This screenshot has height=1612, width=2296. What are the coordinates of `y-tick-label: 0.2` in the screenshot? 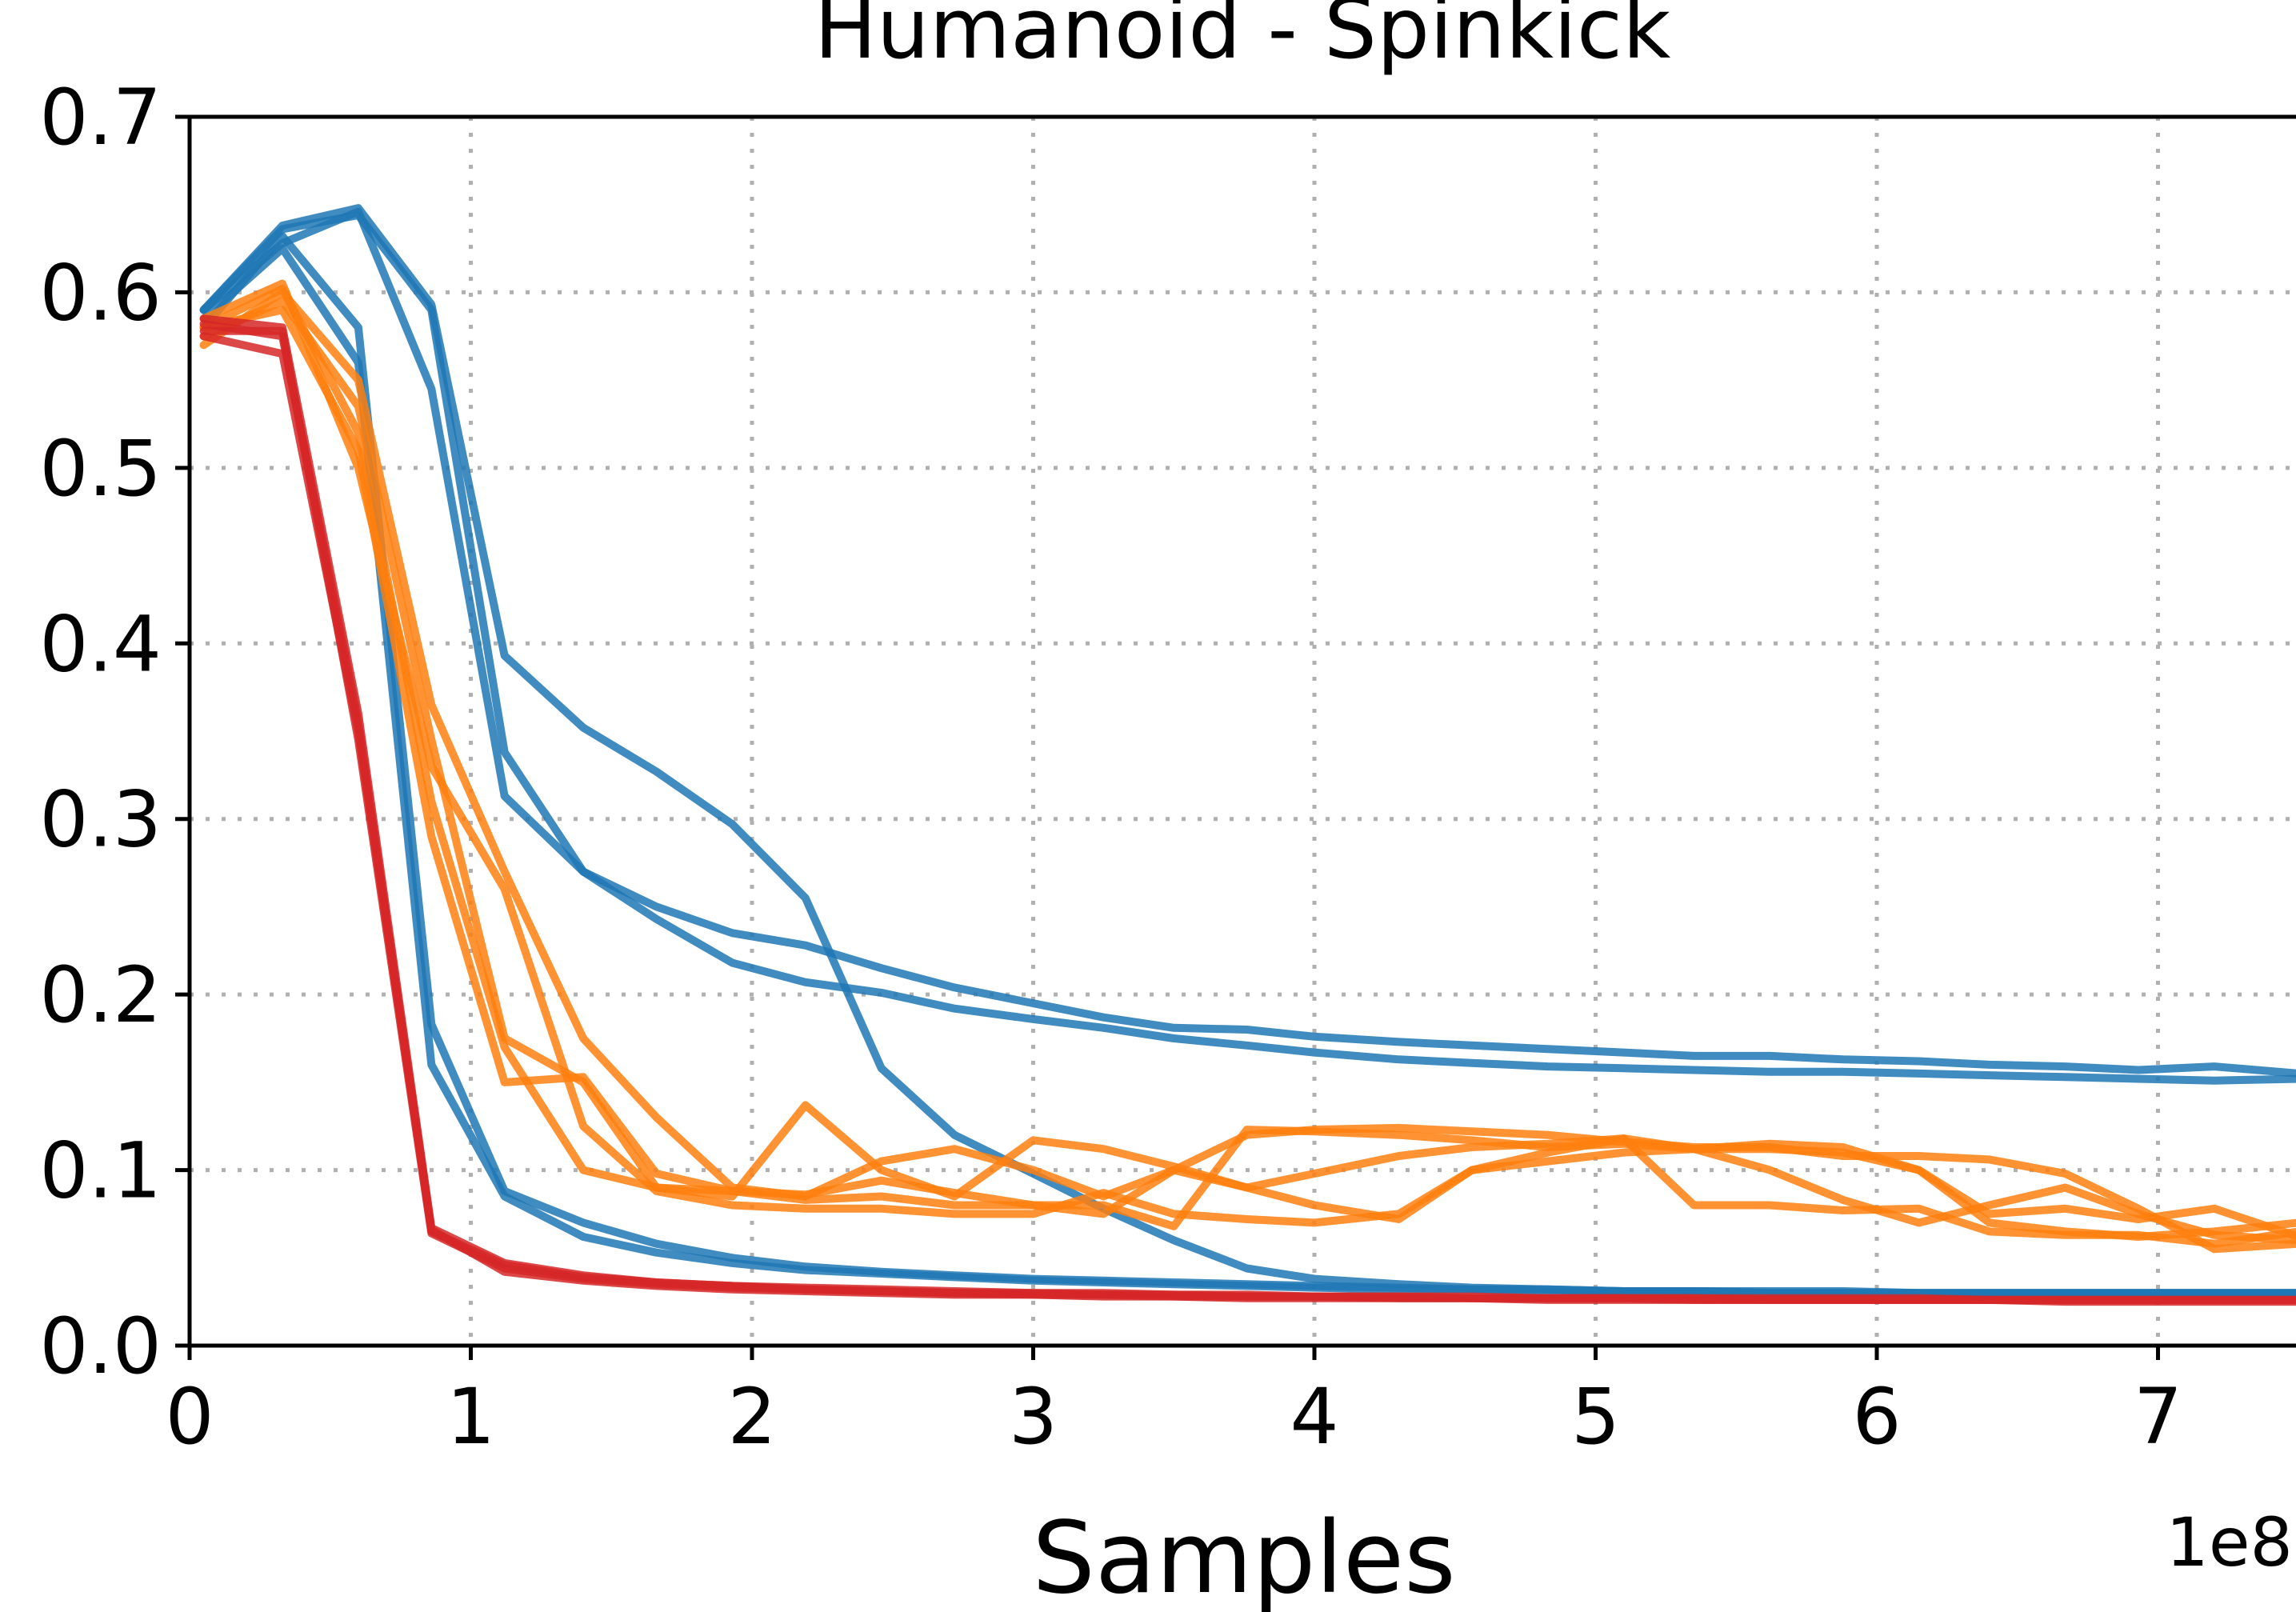 It's located at (100, 995).